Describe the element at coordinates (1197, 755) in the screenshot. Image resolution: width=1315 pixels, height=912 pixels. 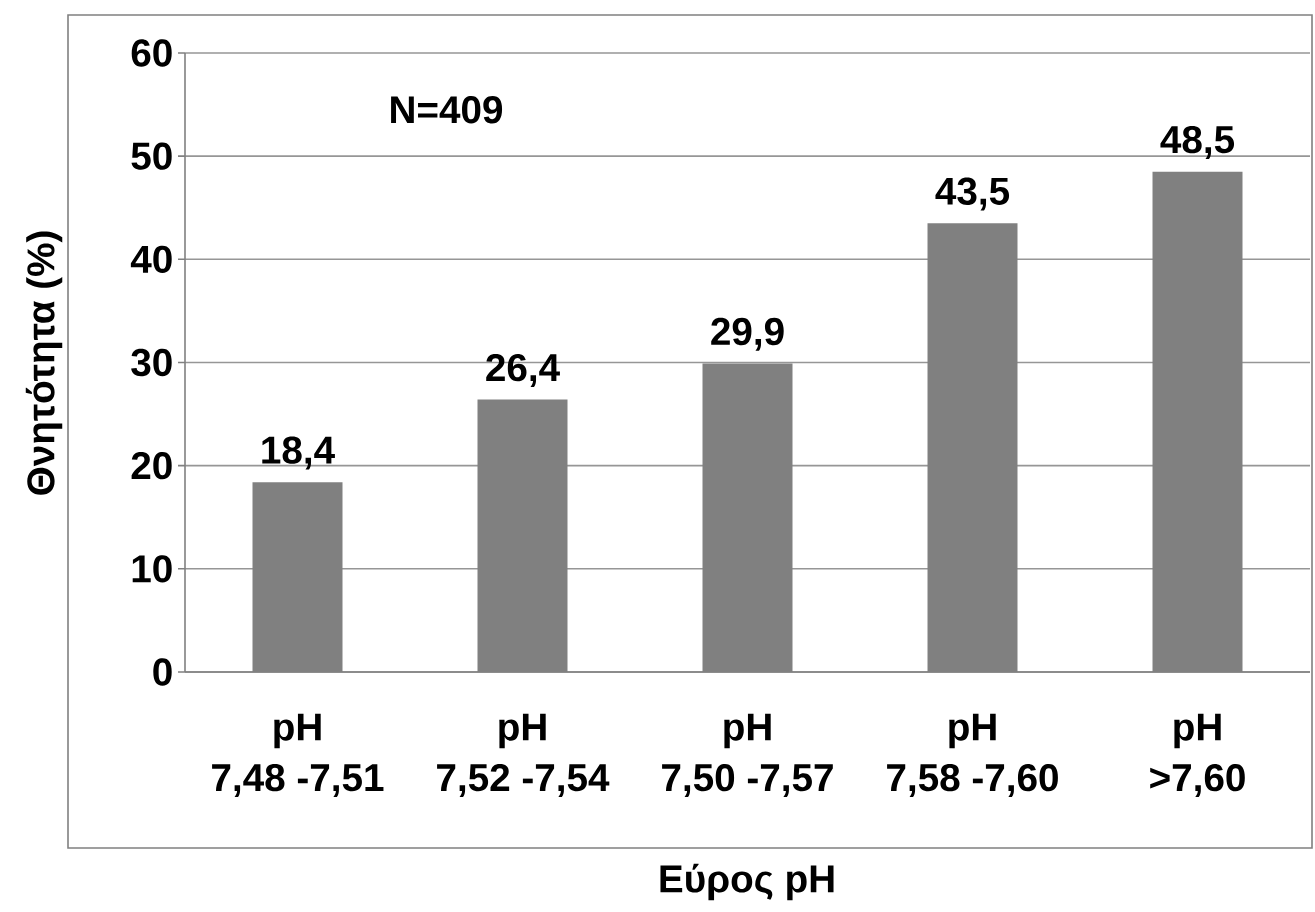
I see `x-tick-label: pH >7,60` at that location.